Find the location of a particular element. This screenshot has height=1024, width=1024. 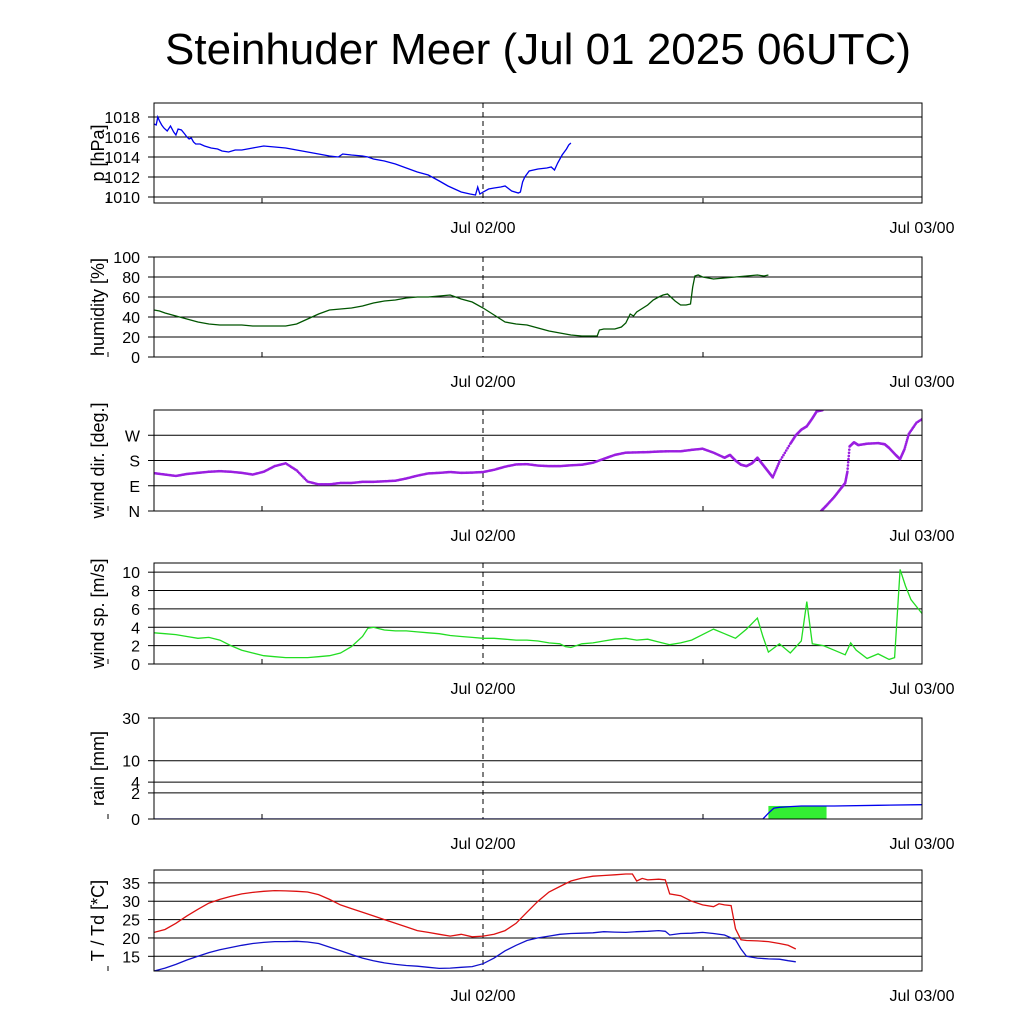

y-axis-label: T / Td [*C] is located at coordinates (98, 920).